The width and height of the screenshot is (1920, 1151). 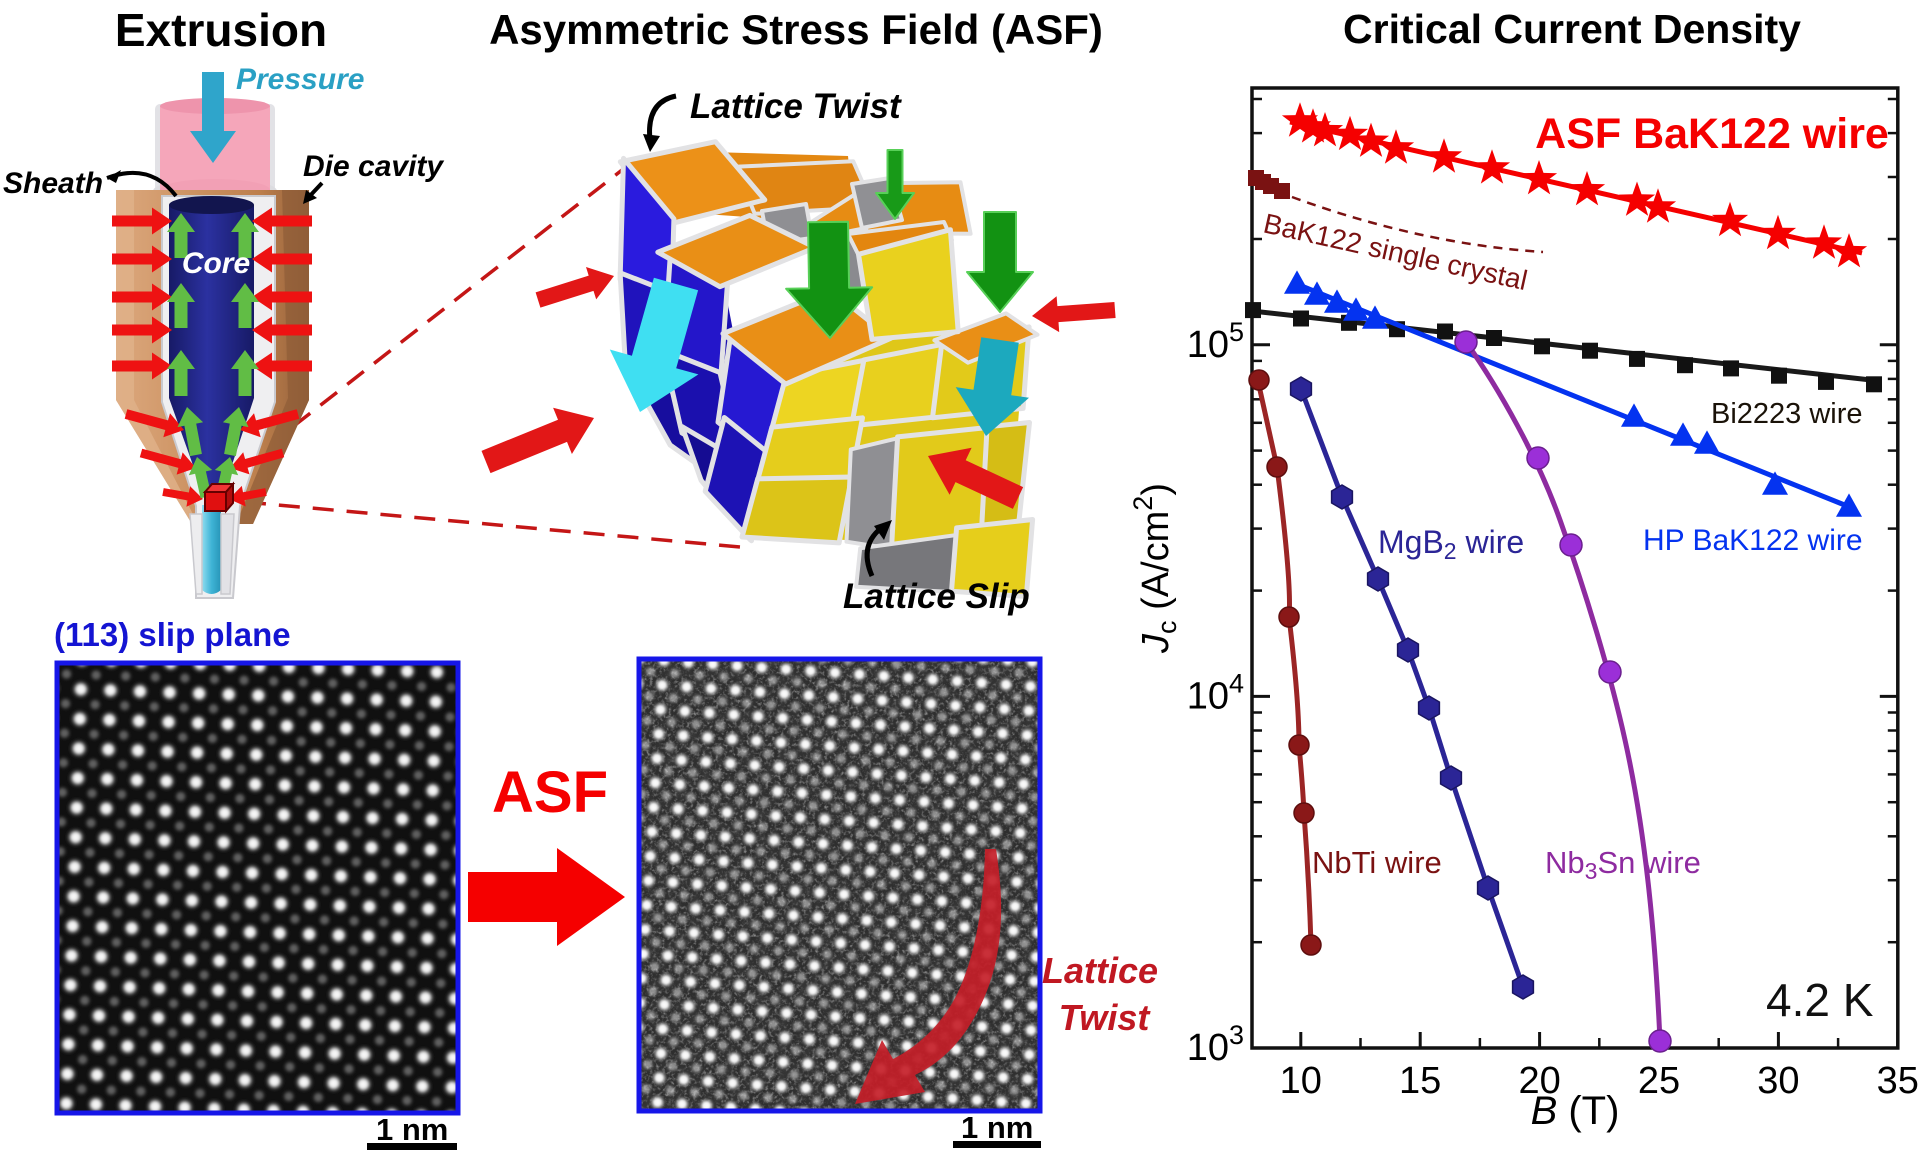 What do you see at coordinates (1623, 864) in the screenshot?
I see `svg-text: Nb3Sn wire` at bounding box center [1623, 864].